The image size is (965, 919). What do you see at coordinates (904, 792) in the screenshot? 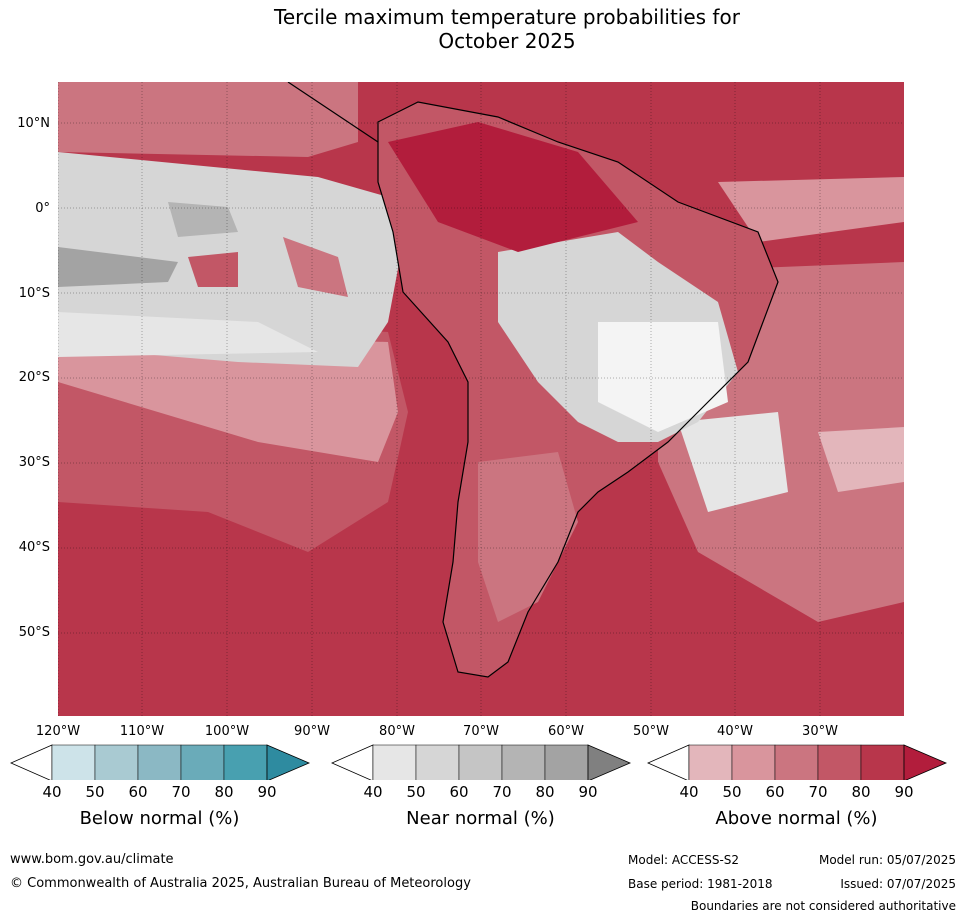
I see `above-normal-tick: 90` at bounding box center [904, 792].